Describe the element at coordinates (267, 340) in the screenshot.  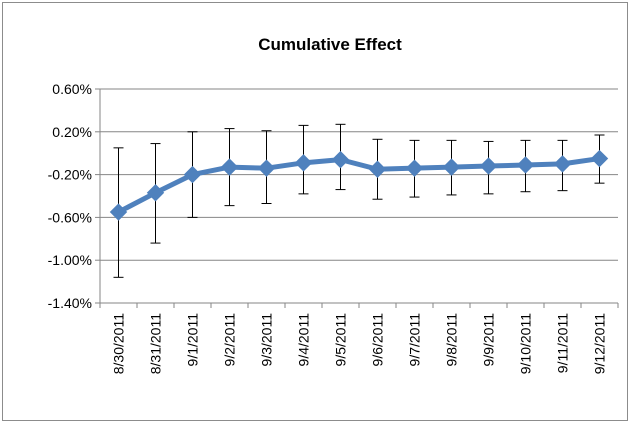
I see `x-tick-label: 9/3/2011` at that location.